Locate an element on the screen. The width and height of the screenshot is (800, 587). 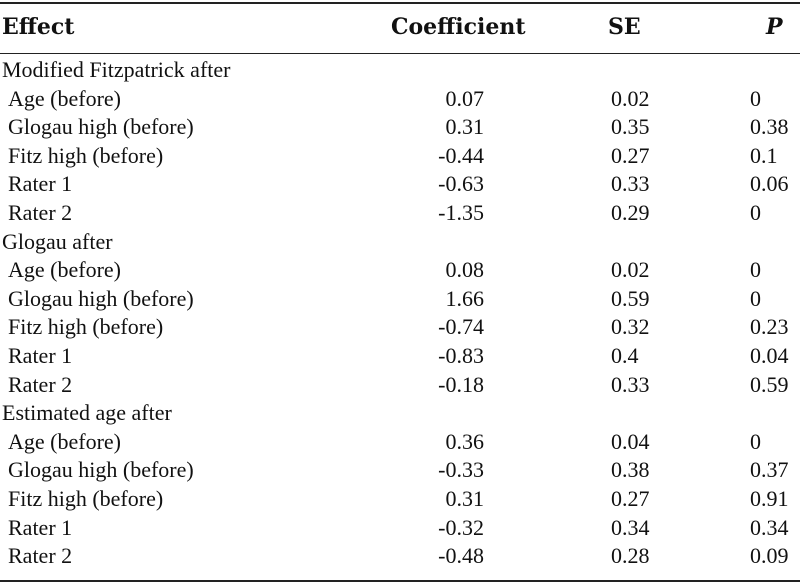
top-rule is located at coordinates (400, 3).